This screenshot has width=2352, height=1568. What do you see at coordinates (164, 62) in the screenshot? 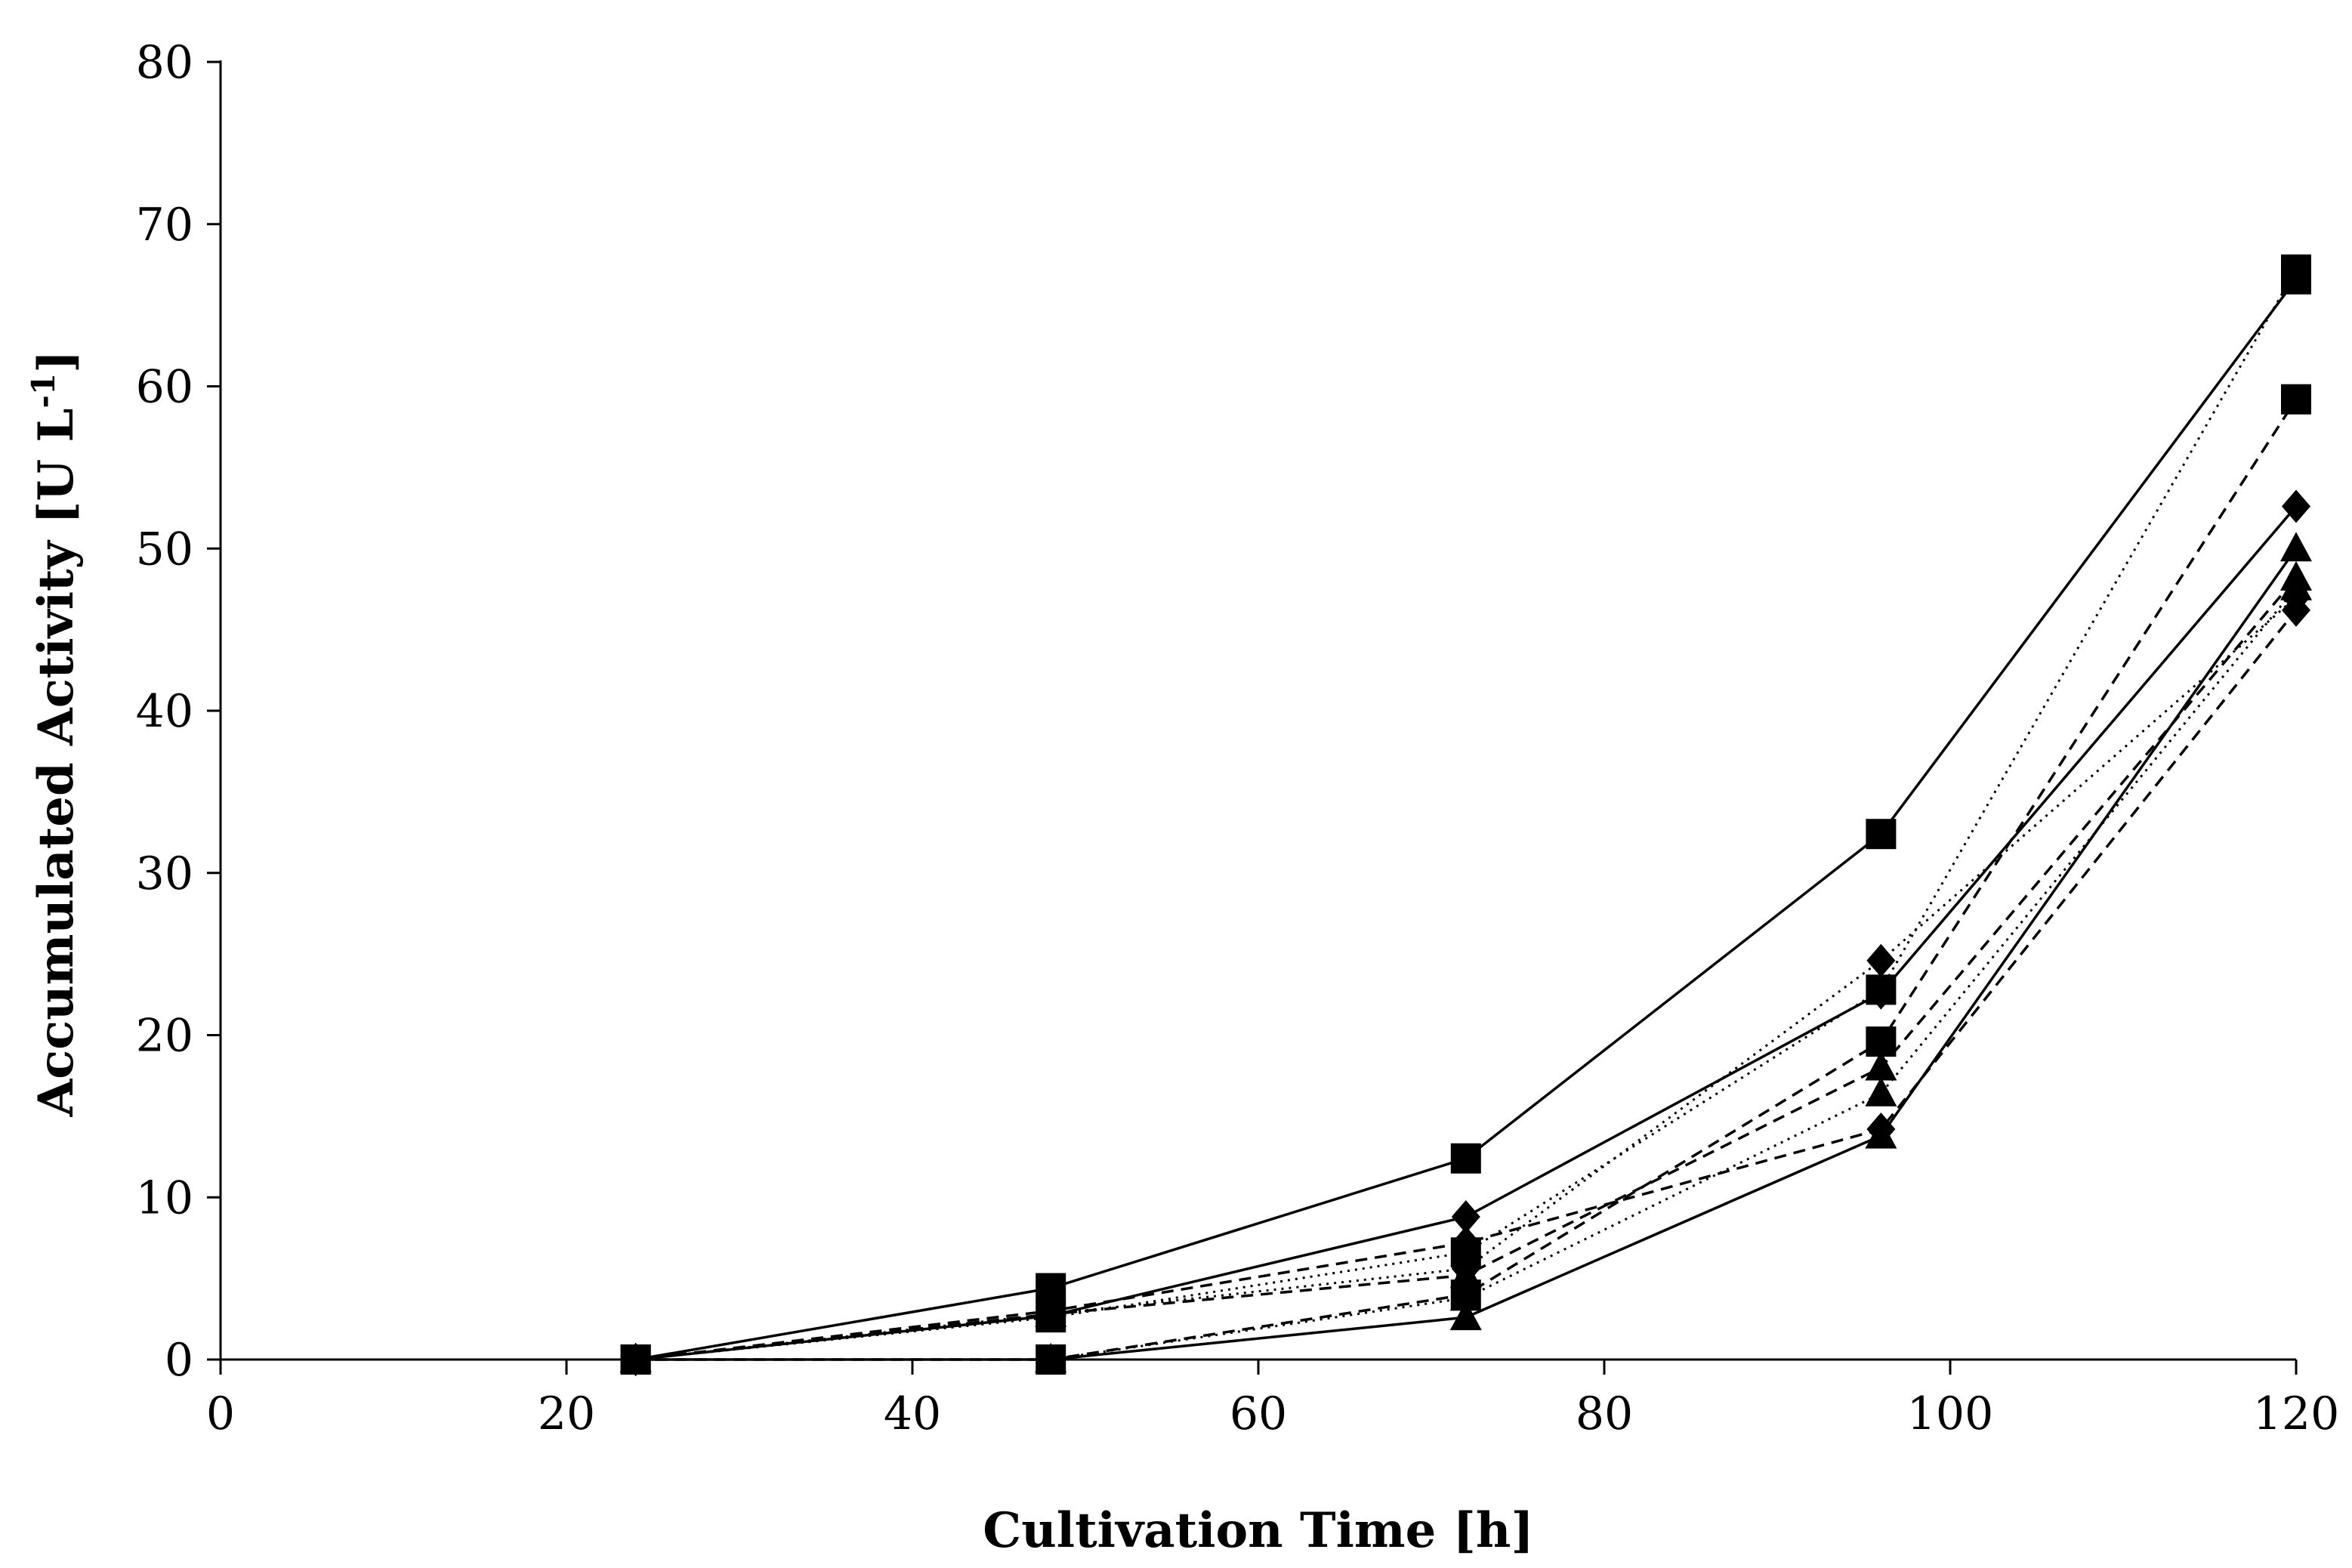
I see `y-tick-label: 80` at bounding box center [164, 62].